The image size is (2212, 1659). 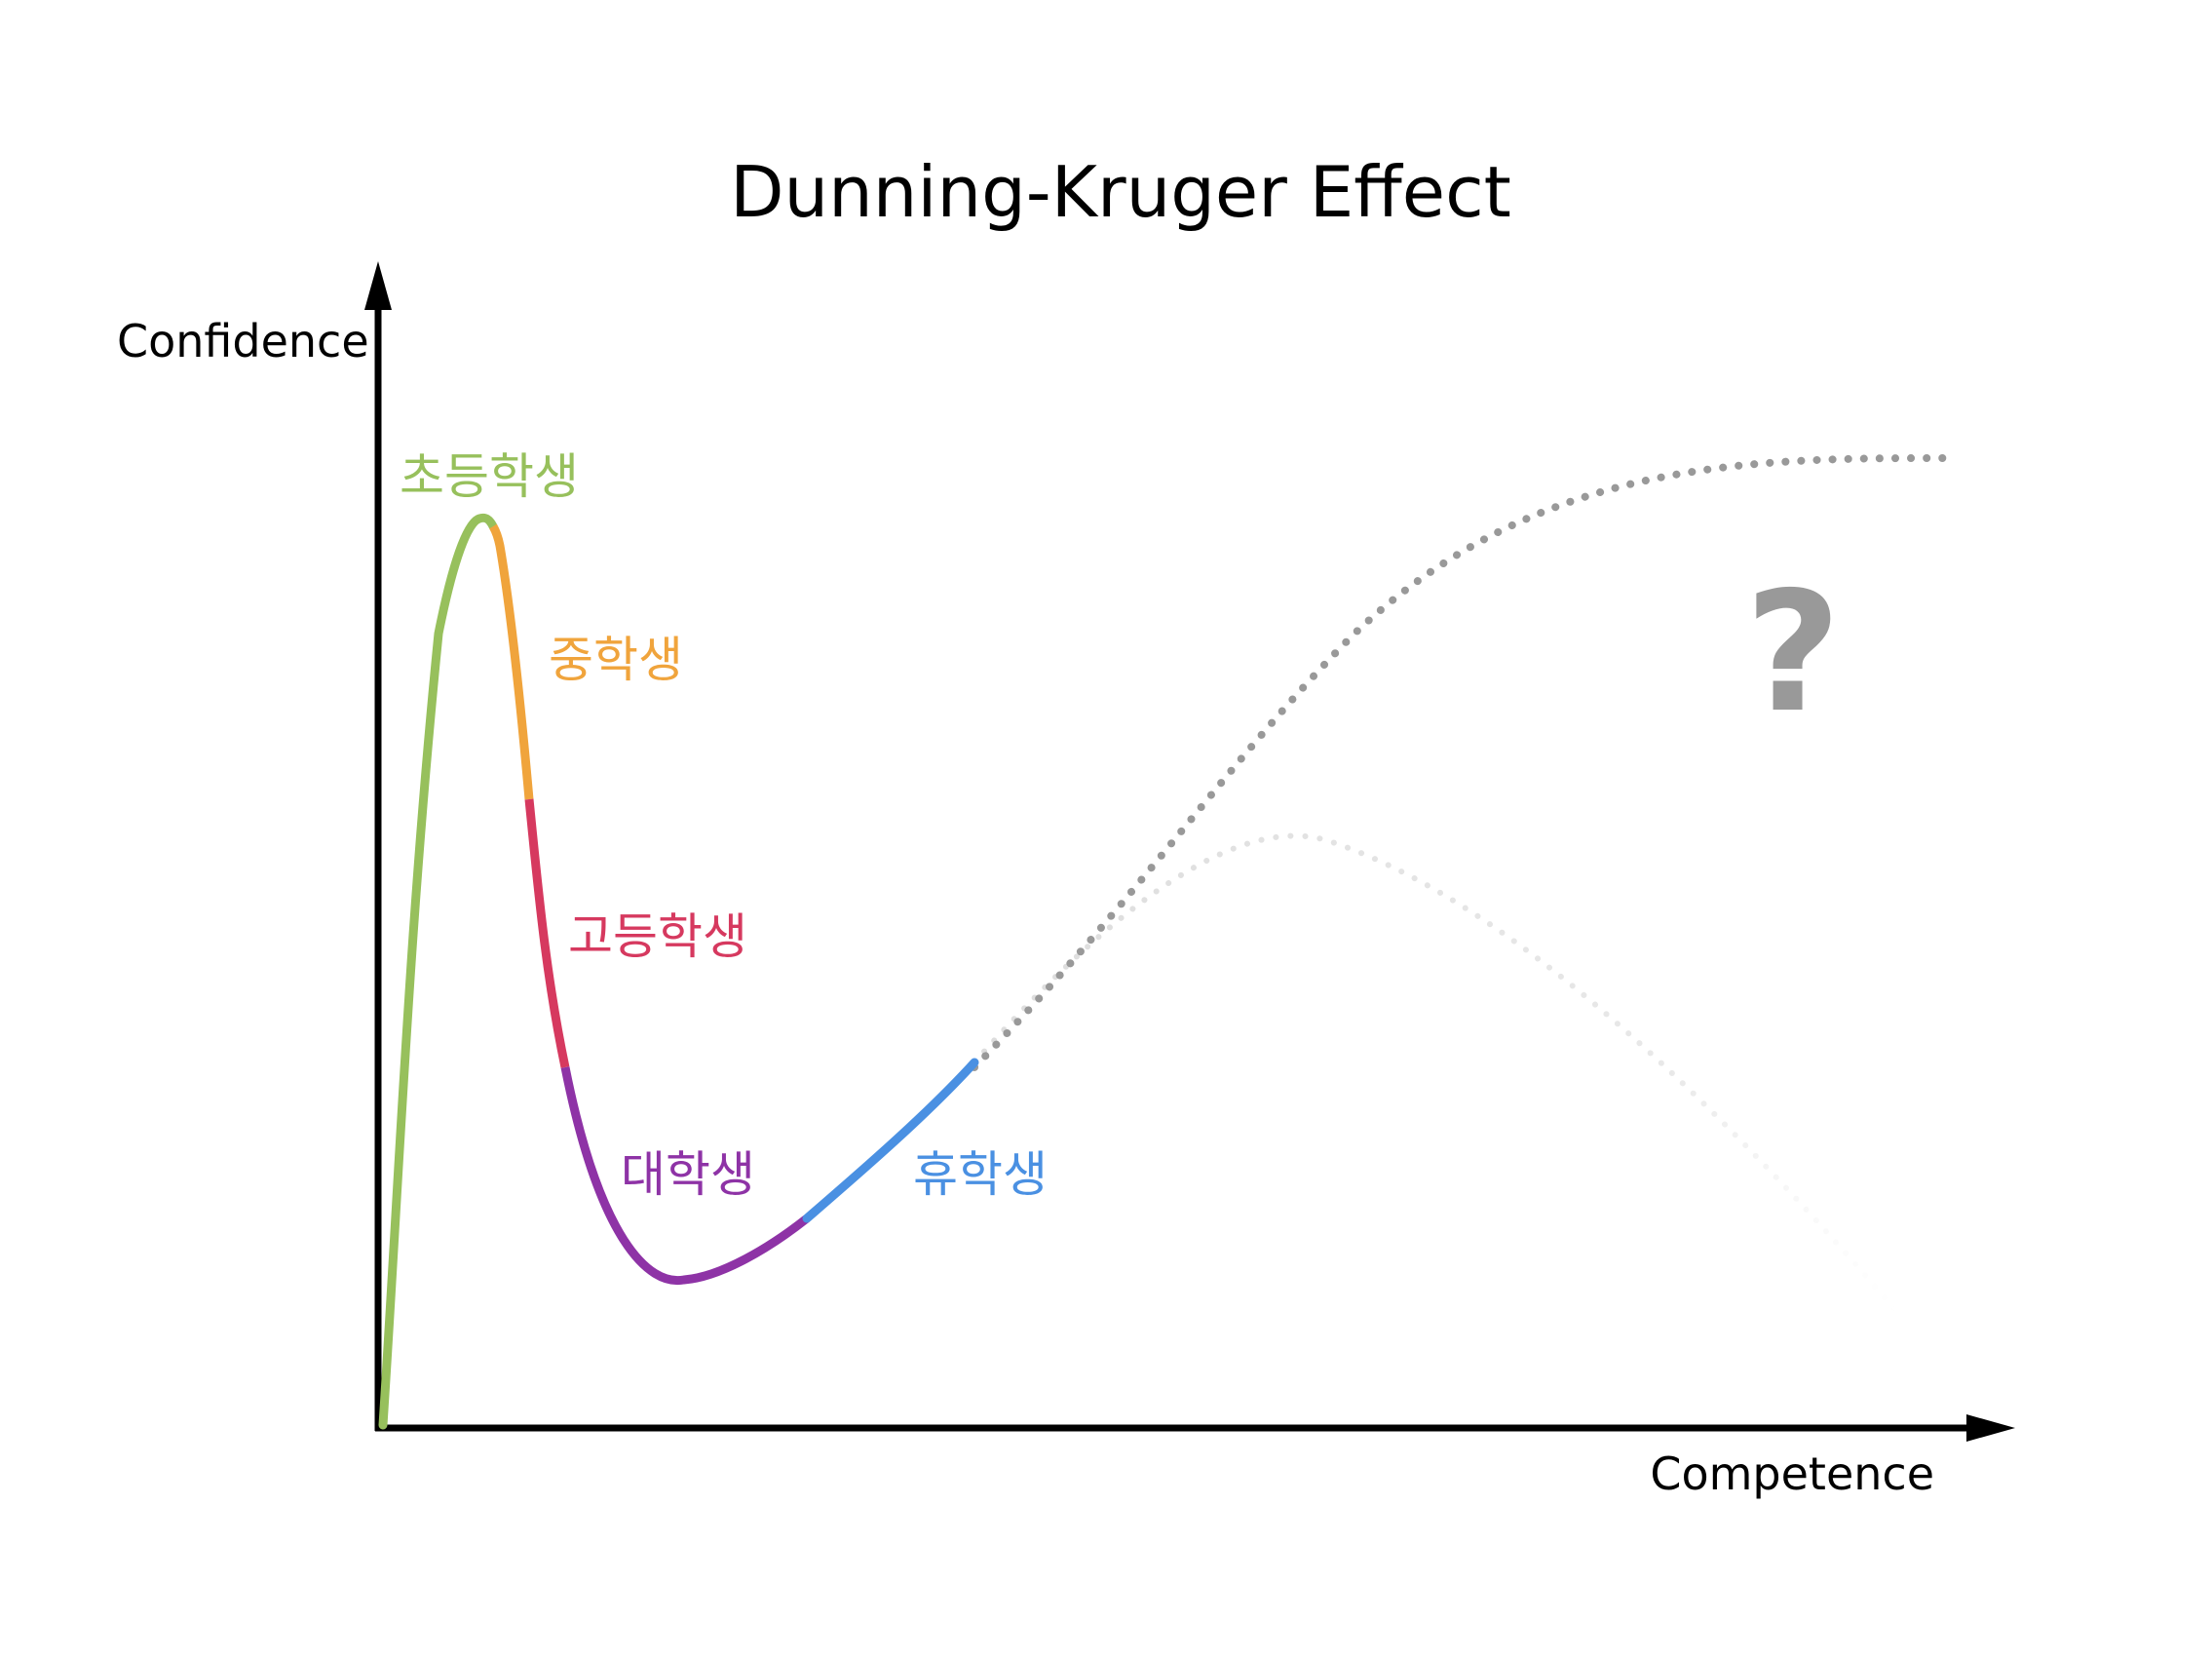 What do you see at coordinates (890, 1140) in the screenshot?
I see `curve-segment-leave` at bounding box center [890, 1140].